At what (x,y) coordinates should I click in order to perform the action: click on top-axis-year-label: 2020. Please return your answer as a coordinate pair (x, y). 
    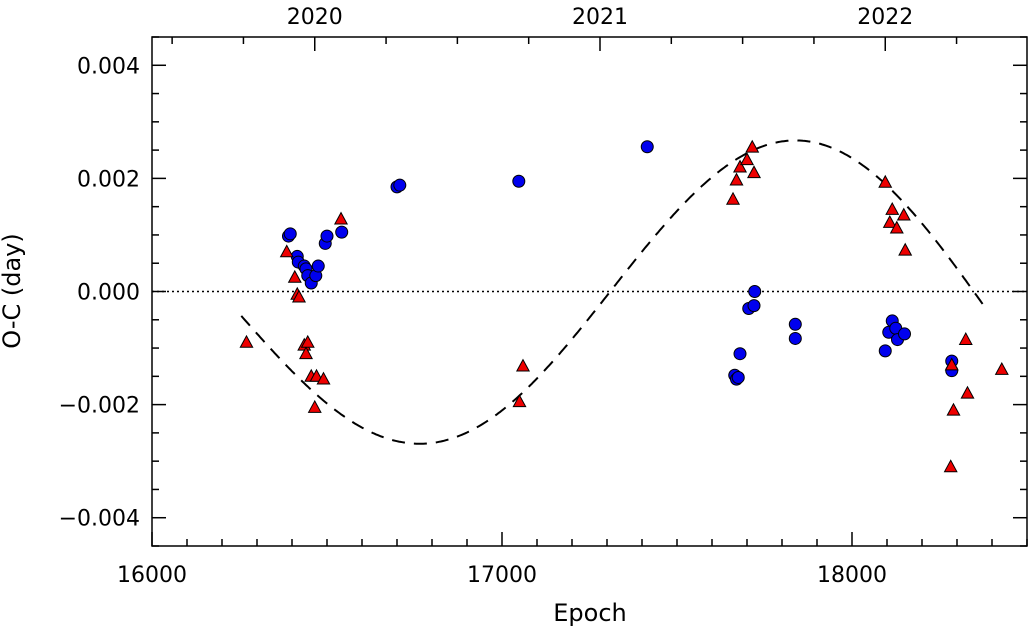
    Looking at the image, I should click on (315, 17).